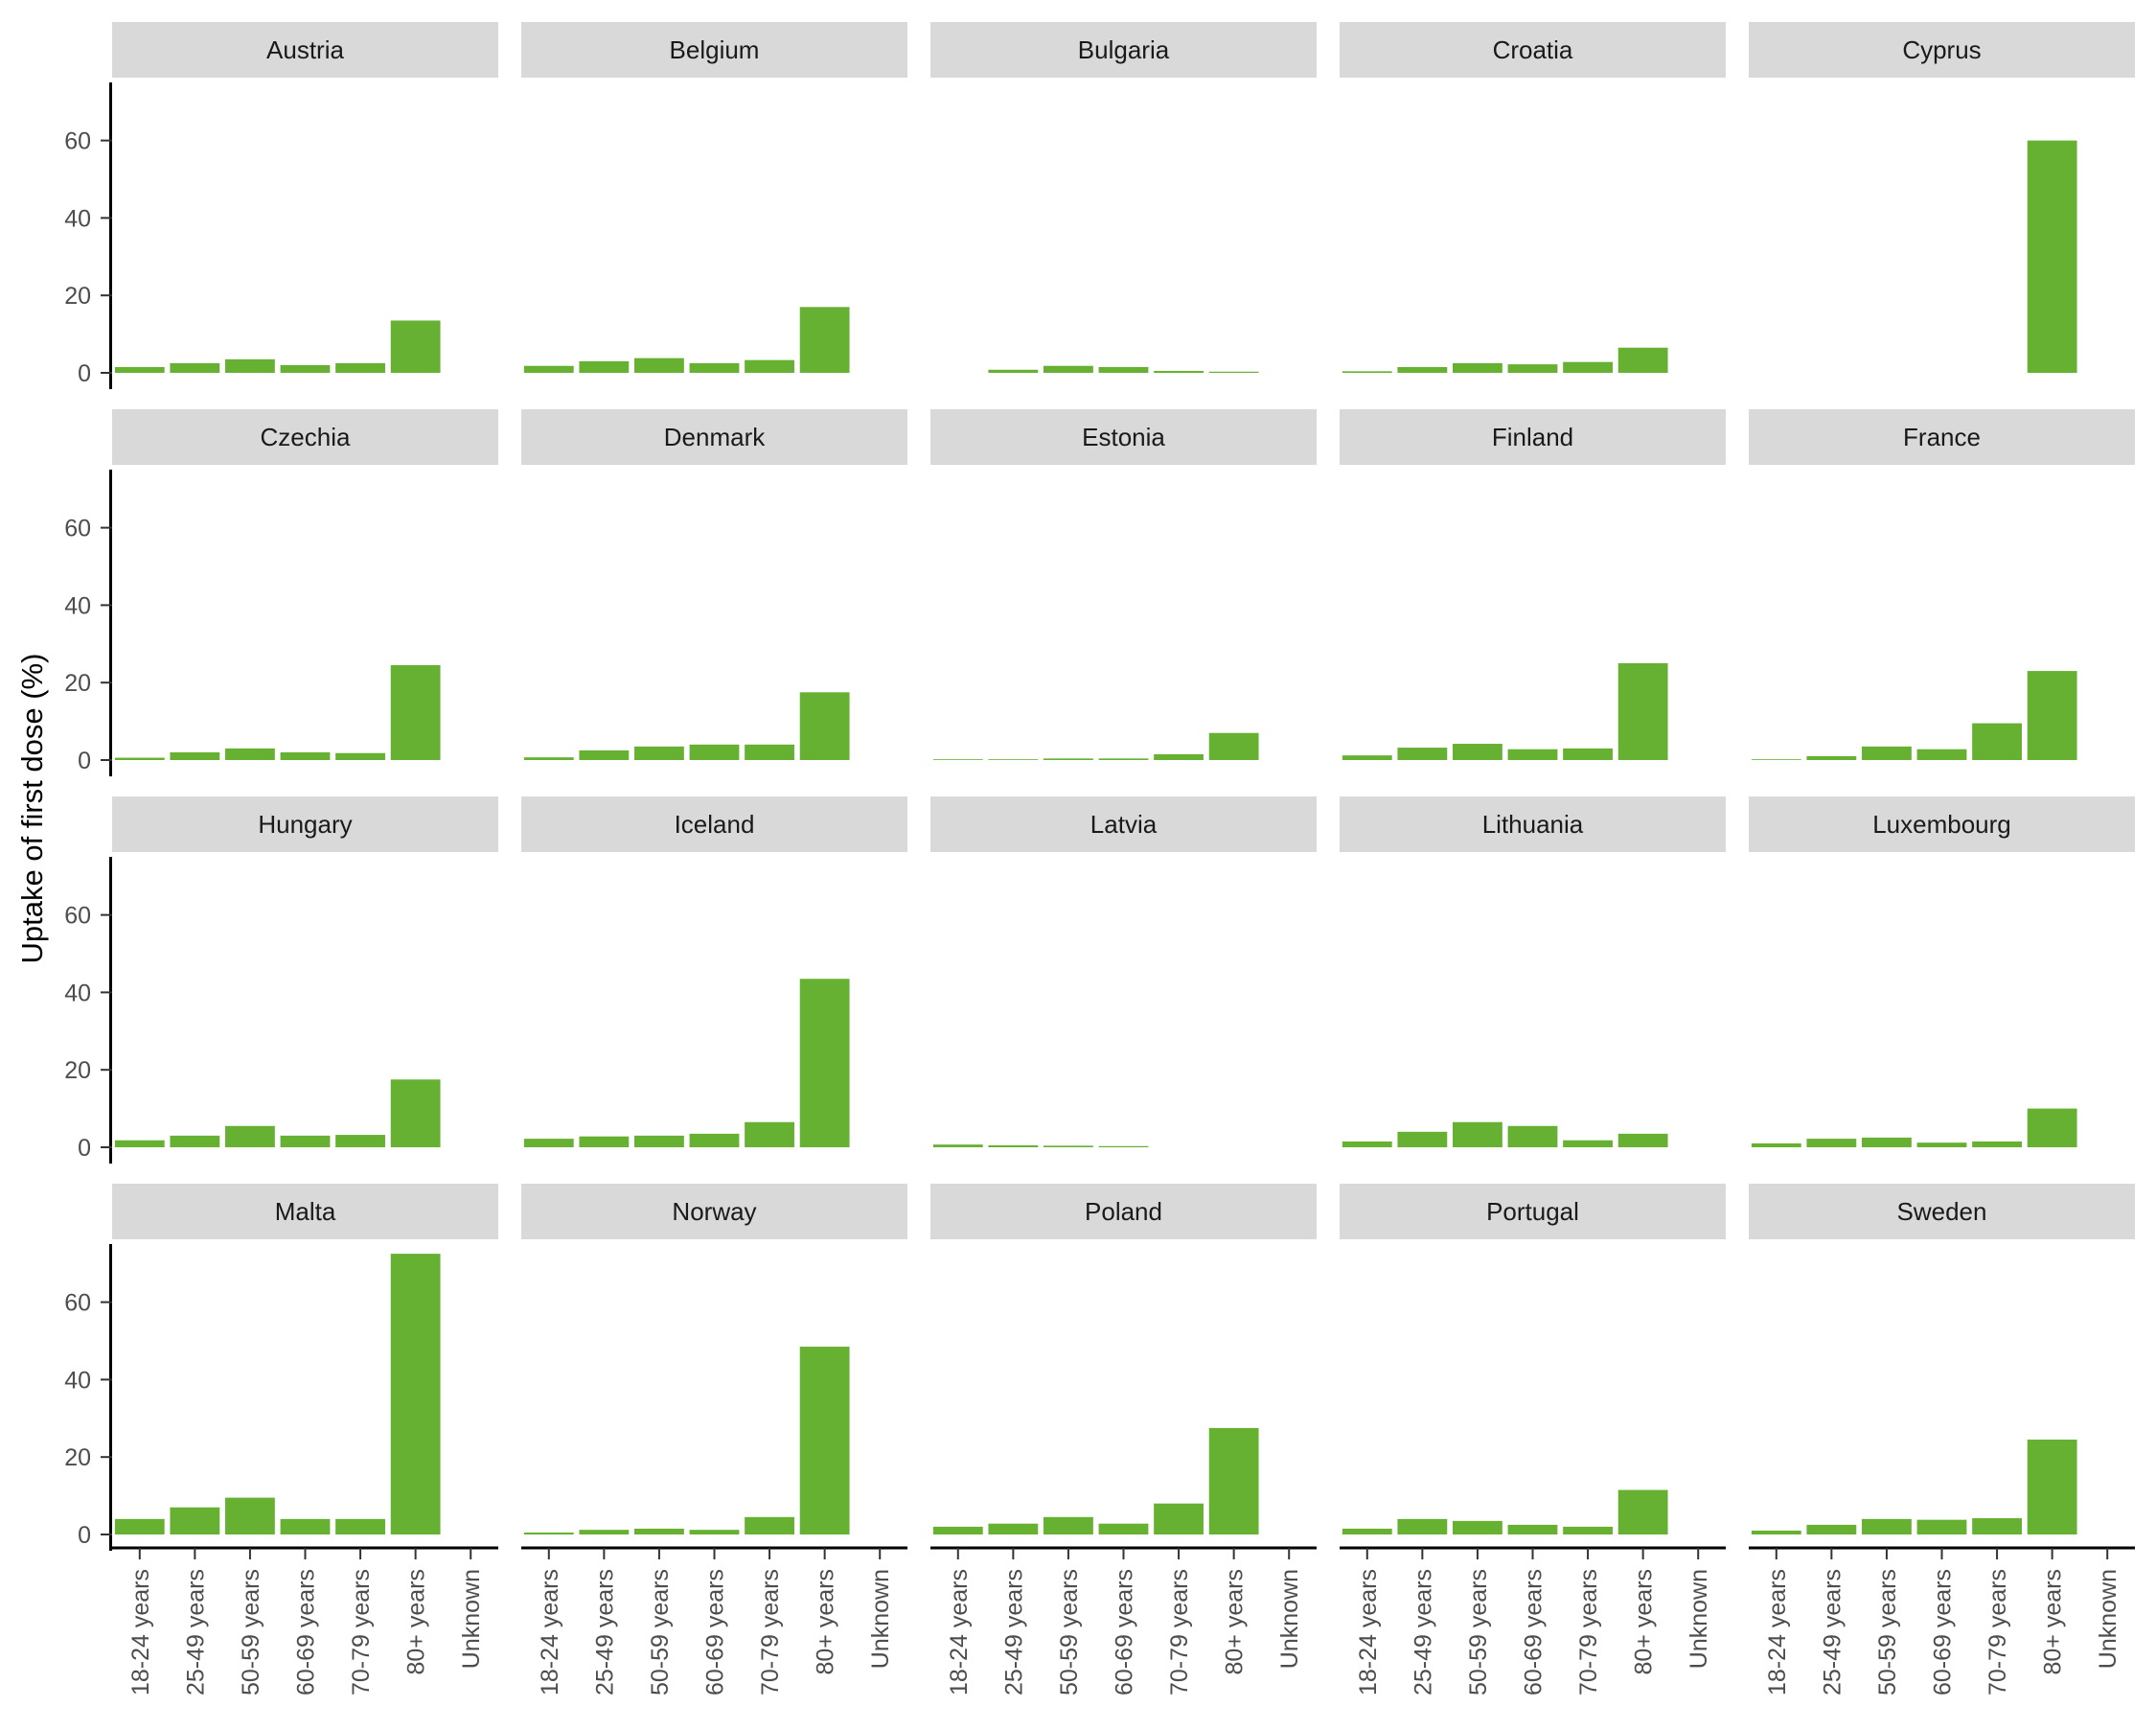  Describe the element at coordinates (84, 761) in the screenshot. I see `y-tick-label-1-0: 0` at that location.